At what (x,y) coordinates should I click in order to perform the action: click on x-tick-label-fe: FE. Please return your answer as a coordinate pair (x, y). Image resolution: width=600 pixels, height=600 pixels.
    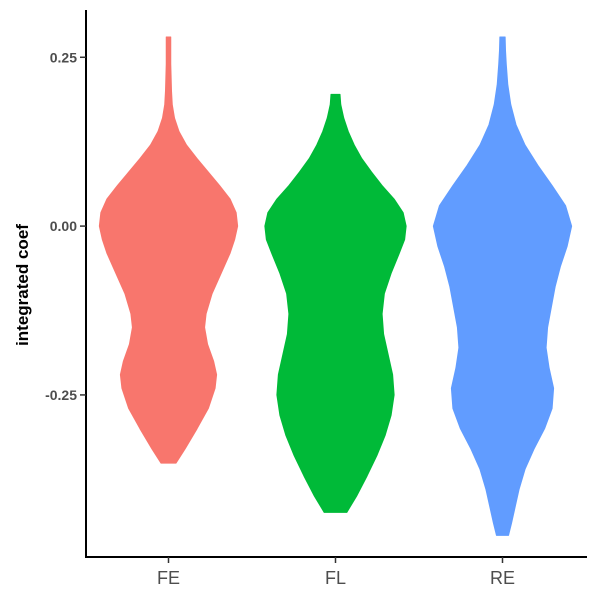
    Looking at the image, I should click on (168, 578).